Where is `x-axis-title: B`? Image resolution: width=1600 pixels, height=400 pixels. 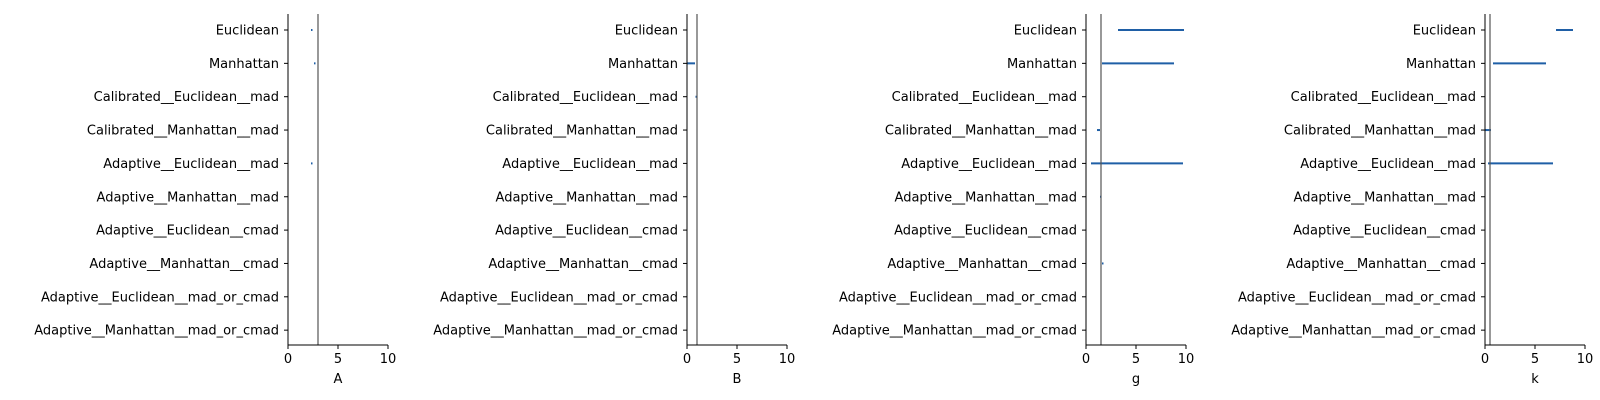 x-axis-title: B is located at coordinates (737, 379).